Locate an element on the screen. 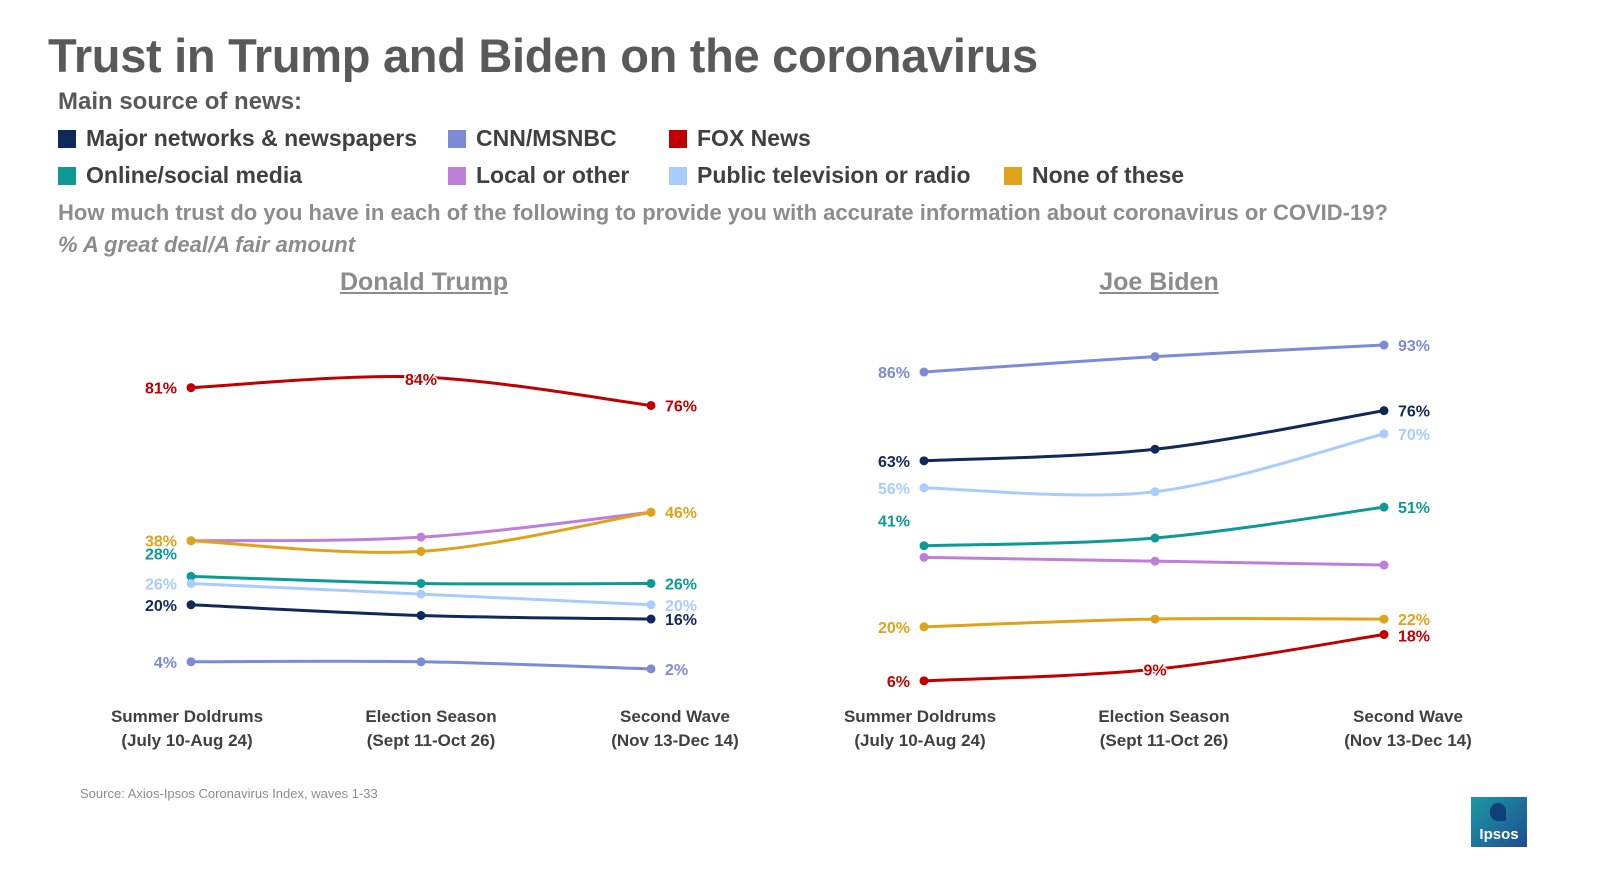 The height and width of the screenshot is (888, 1603). data-label-biden-public-television-or-radio: 70% is located at coordinates (1414, 435).